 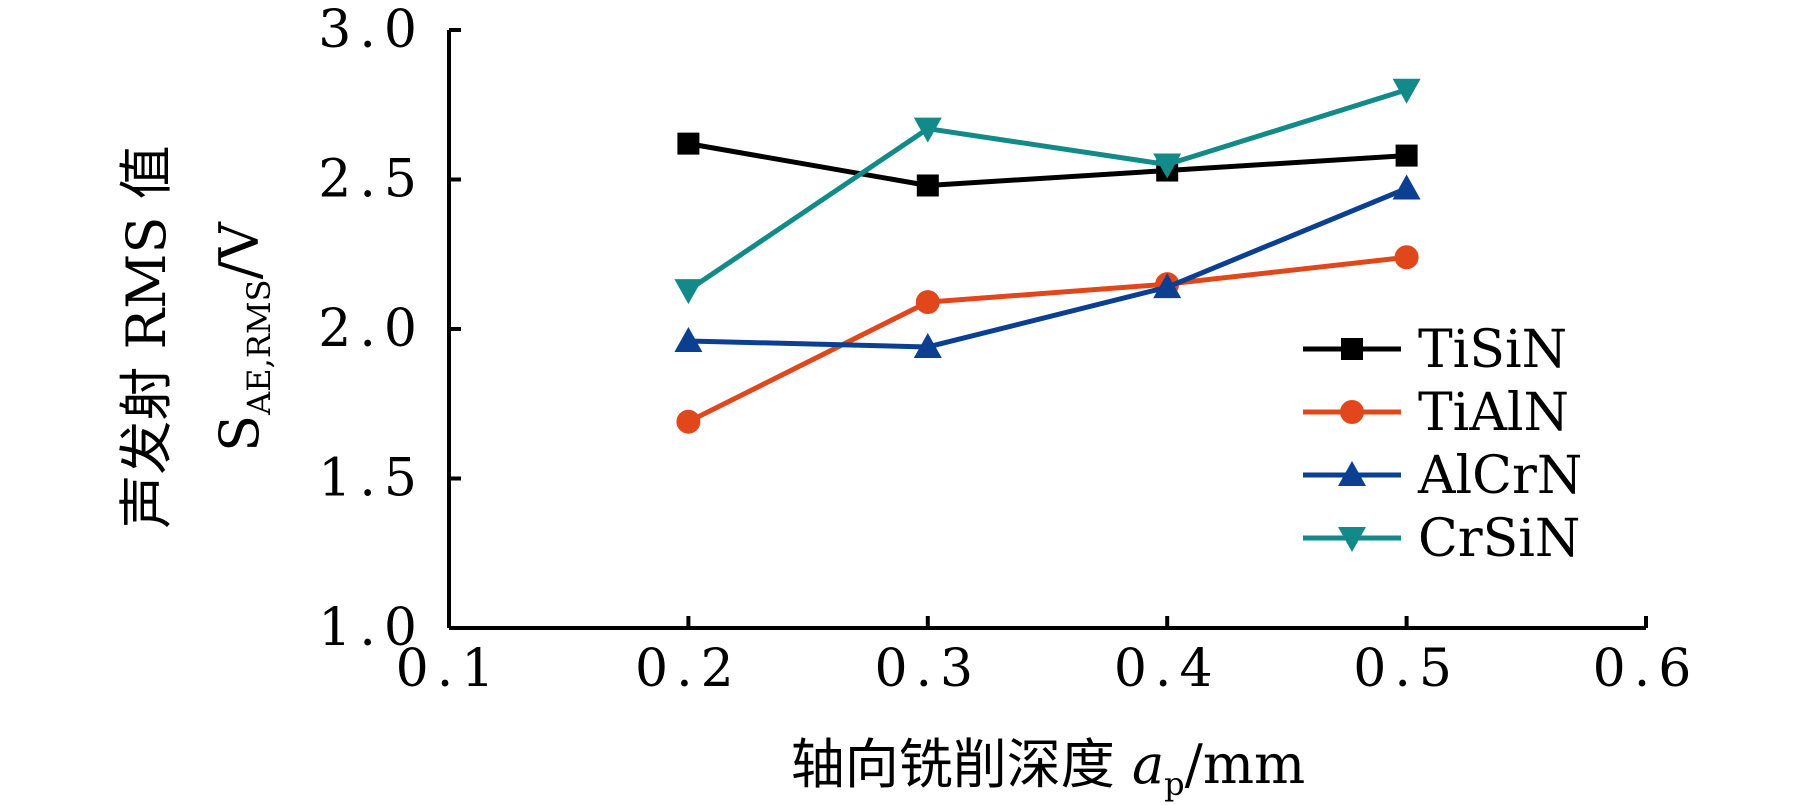 I want to click on y-tick-label: 1.0, so click(x=371, y=628).